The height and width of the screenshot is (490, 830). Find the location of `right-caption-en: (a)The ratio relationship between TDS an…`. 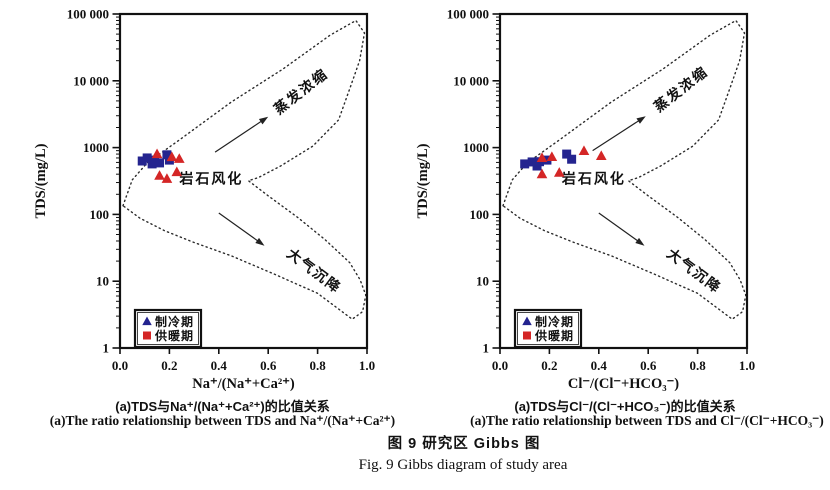

right-caption-en: (a)The ratio relationship between TDS an… is located at coordinates (647, 420).